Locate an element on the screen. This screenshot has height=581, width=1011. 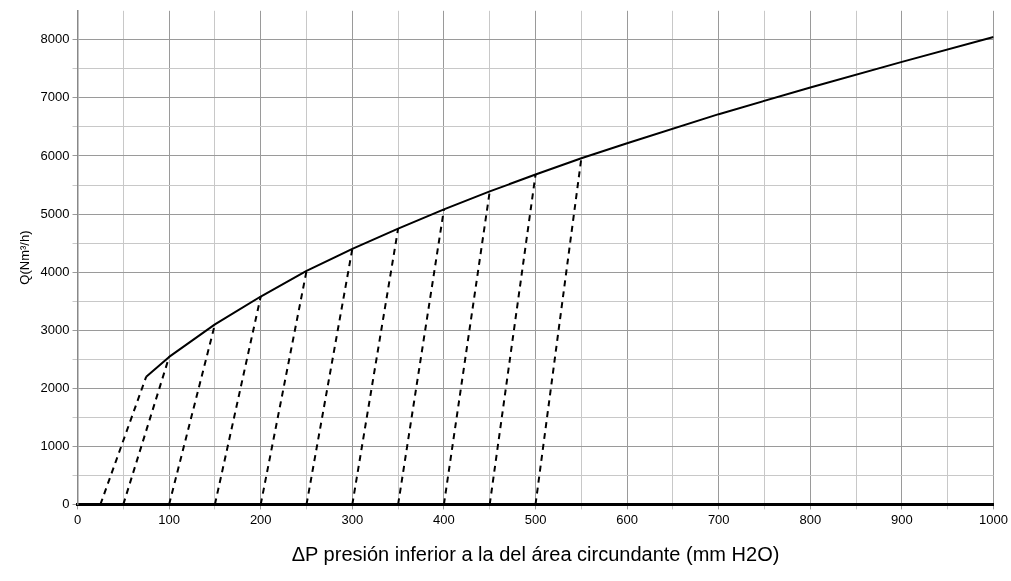
x-tick-label: 200 is located at coordinates (260, 519).